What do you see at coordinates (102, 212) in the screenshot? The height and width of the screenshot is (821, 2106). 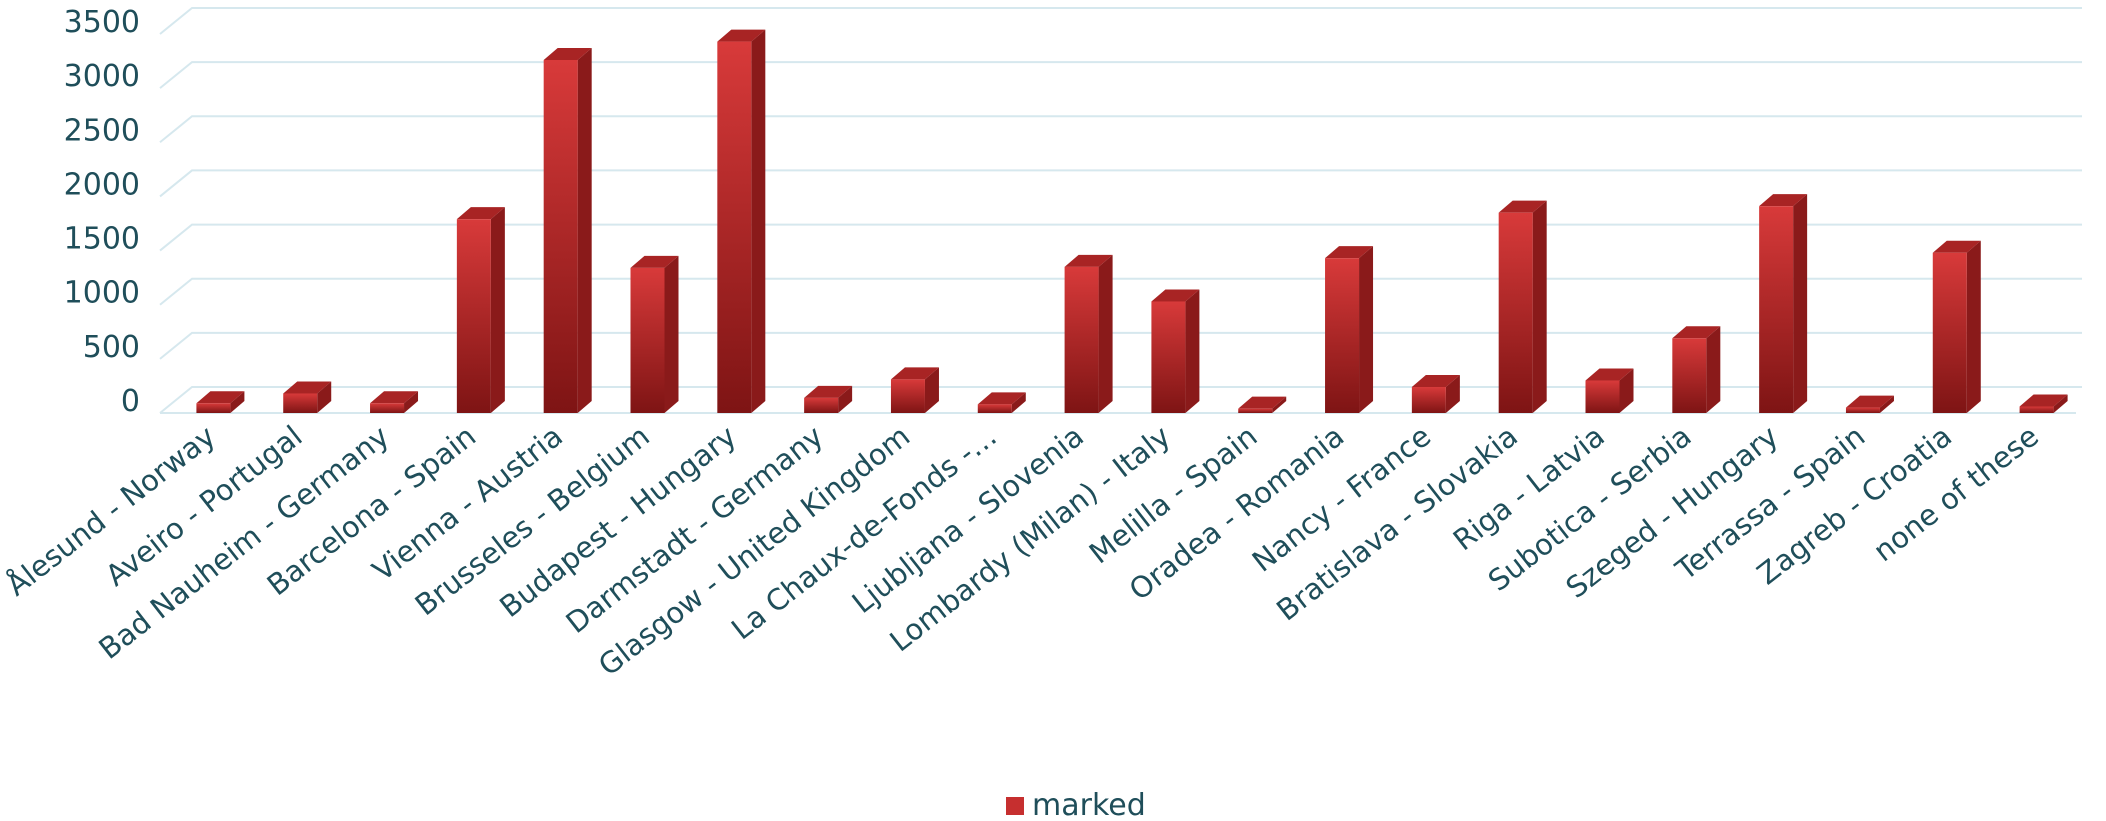 I see `y-axis-ticks: 0 500 1000 1500 2000 2500 3000 3500` at bounding box center [102, 212].